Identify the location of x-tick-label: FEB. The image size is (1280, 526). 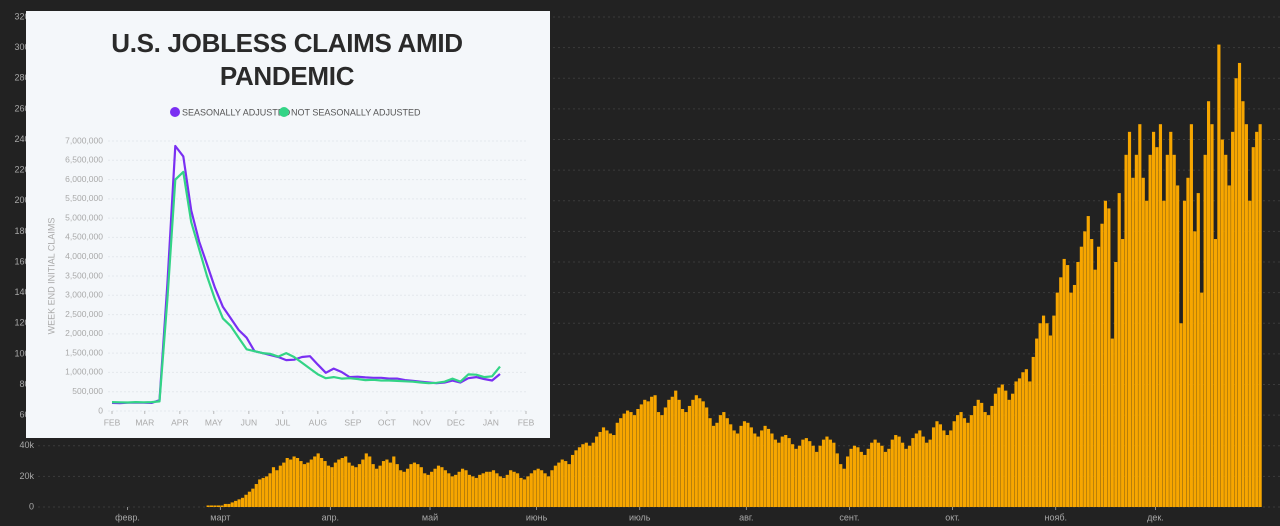
(112, 422).